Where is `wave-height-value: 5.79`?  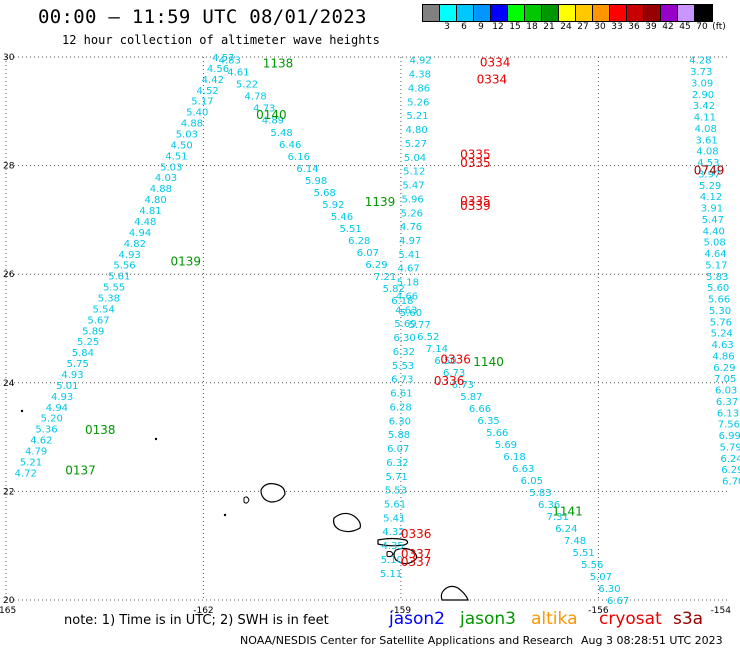 wave-height-value: 5.79 is located at coordinates (729, 447).